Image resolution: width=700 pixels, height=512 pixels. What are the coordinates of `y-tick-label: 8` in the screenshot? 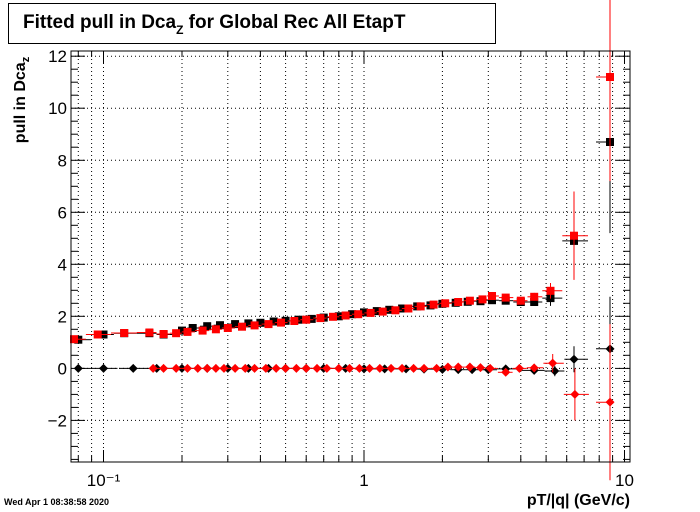 It's located at (62, 160).